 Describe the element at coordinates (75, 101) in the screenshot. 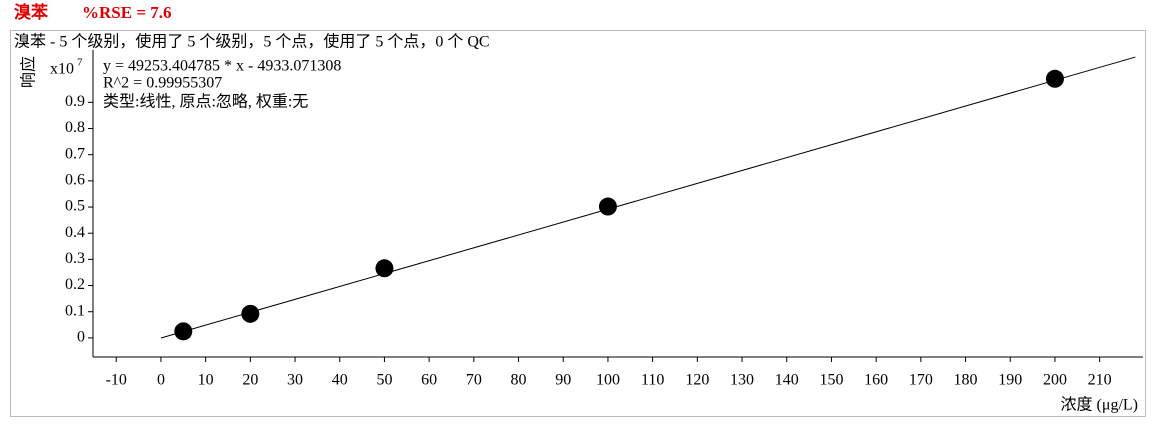

I see `y-tick-label: 0.9` at that location.